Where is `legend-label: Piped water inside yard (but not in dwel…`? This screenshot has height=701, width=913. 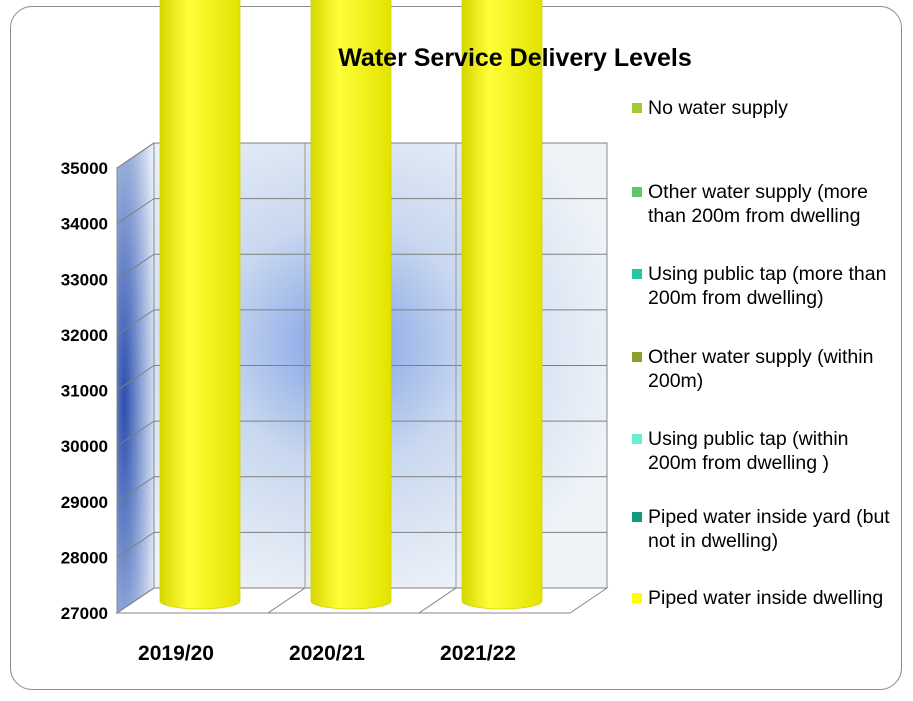
legend-label: Piped water inside yard (but not in dwel… is located at coordinates (769, 529).